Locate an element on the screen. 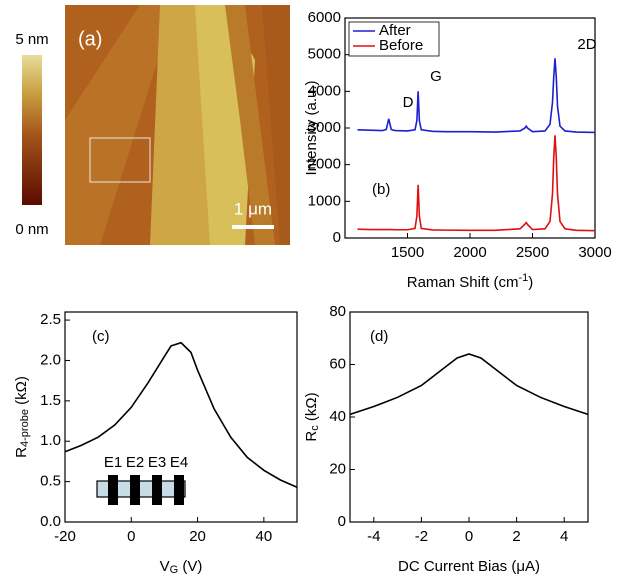  x-tick-label: 3000 is located at coordinates (594, 252).